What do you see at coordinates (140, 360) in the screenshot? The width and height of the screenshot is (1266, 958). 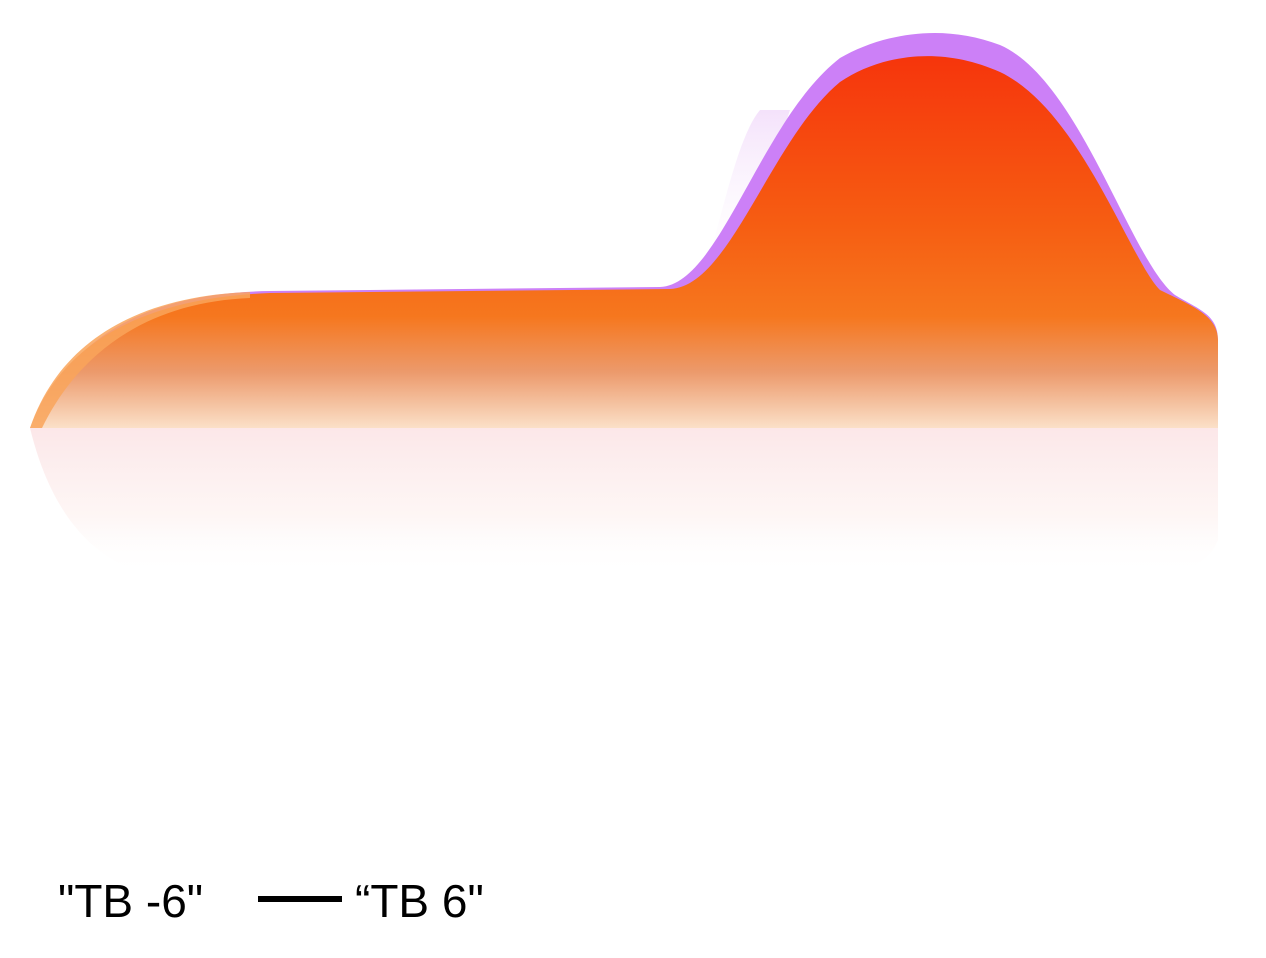 I see `left-rim` at bounding box center [140, 360].